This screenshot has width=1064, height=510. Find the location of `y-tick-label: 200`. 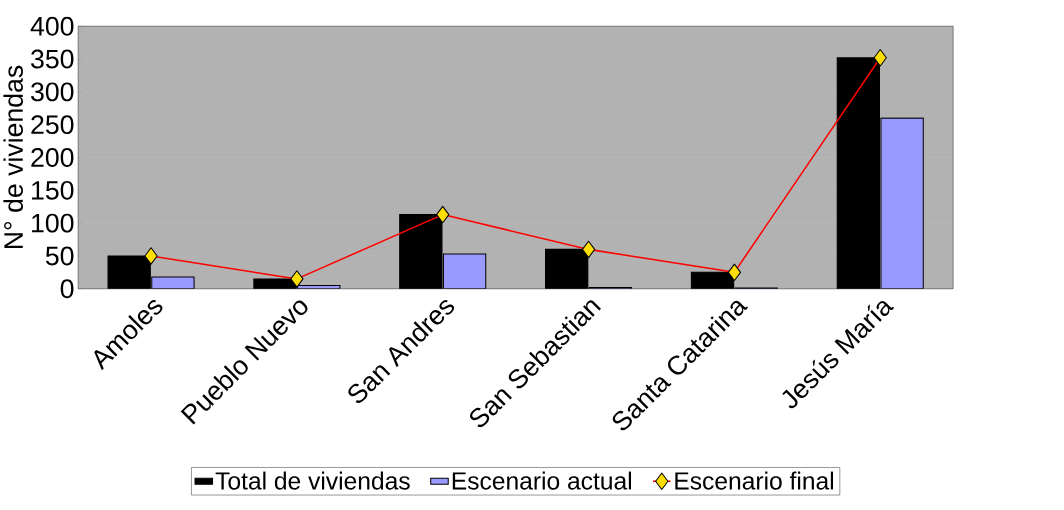

y-tick-label: 200 is located at coordinates (52, 157).